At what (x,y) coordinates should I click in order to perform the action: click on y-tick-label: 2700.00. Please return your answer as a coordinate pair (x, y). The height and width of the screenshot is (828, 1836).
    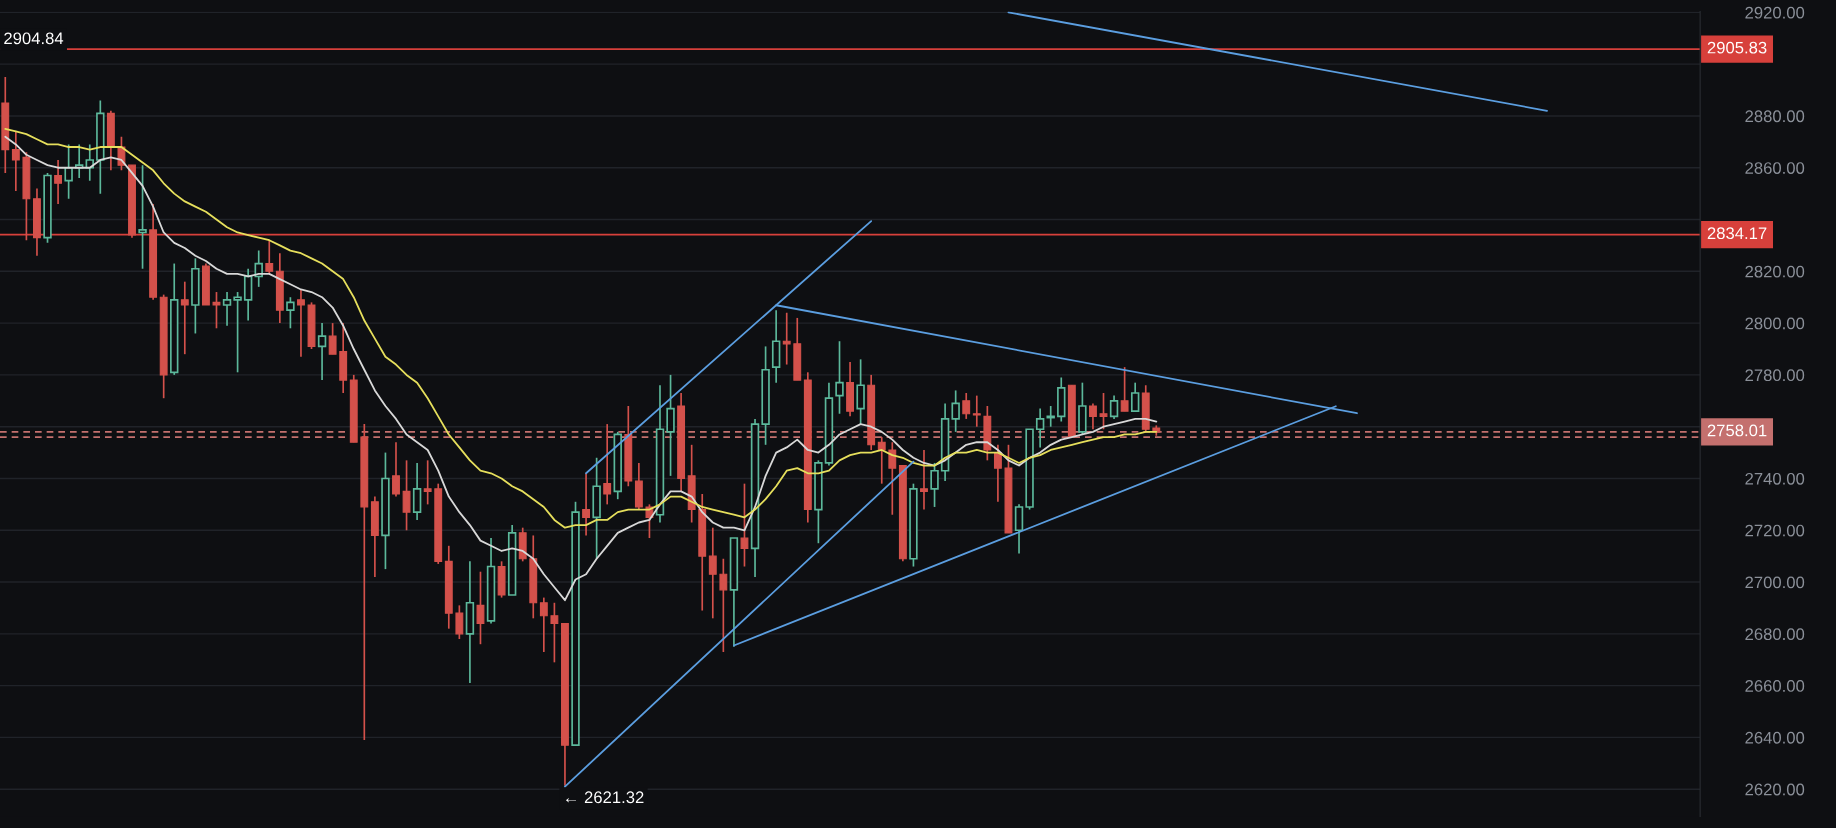
    Looking at the image, I should click on (1775, 582).